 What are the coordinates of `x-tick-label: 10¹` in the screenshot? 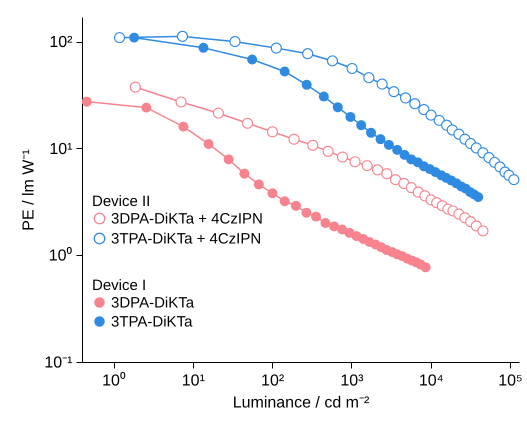 It's located at (193, 381).